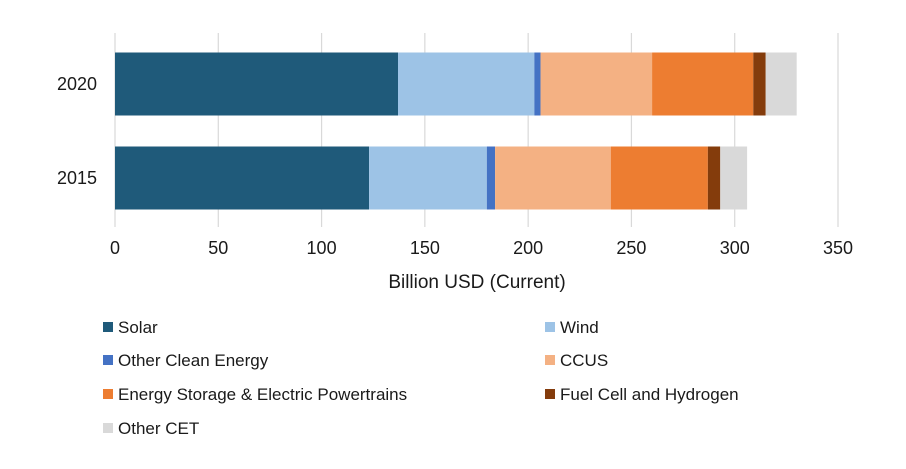  I want to click on bar-segment-2020-ccus, so click(596, 84).